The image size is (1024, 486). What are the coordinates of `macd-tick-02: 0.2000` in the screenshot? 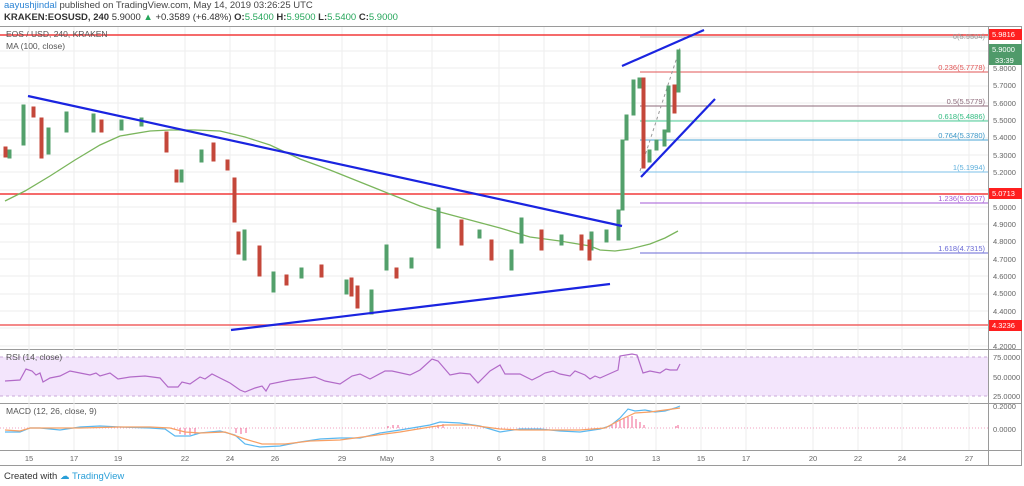 It's located at (1004, 406).